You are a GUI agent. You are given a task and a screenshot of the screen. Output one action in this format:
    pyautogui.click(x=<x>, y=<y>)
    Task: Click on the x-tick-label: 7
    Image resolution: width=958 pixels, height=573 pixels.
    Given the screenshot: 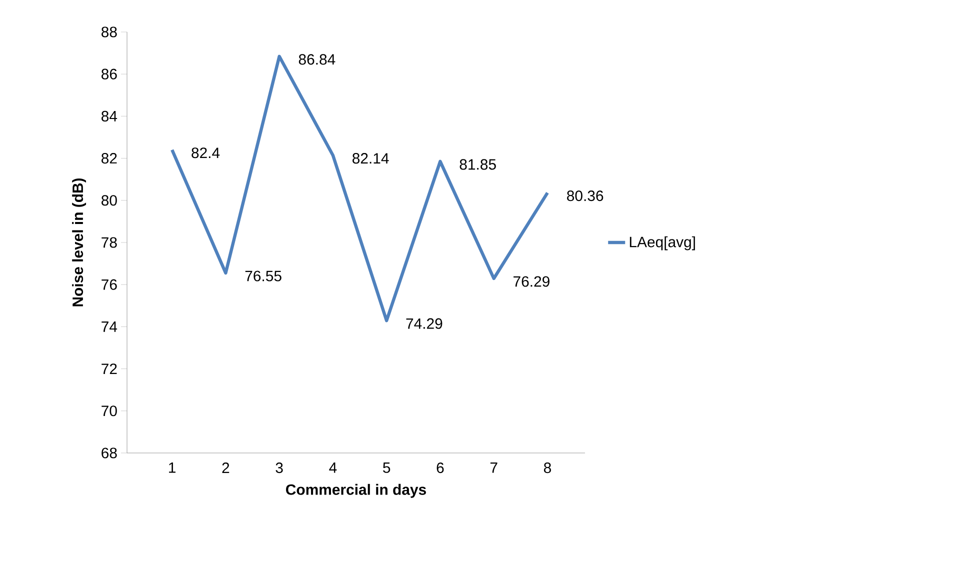 What is the action you would take?
    pyautogui.click(x=494, y=467)
    